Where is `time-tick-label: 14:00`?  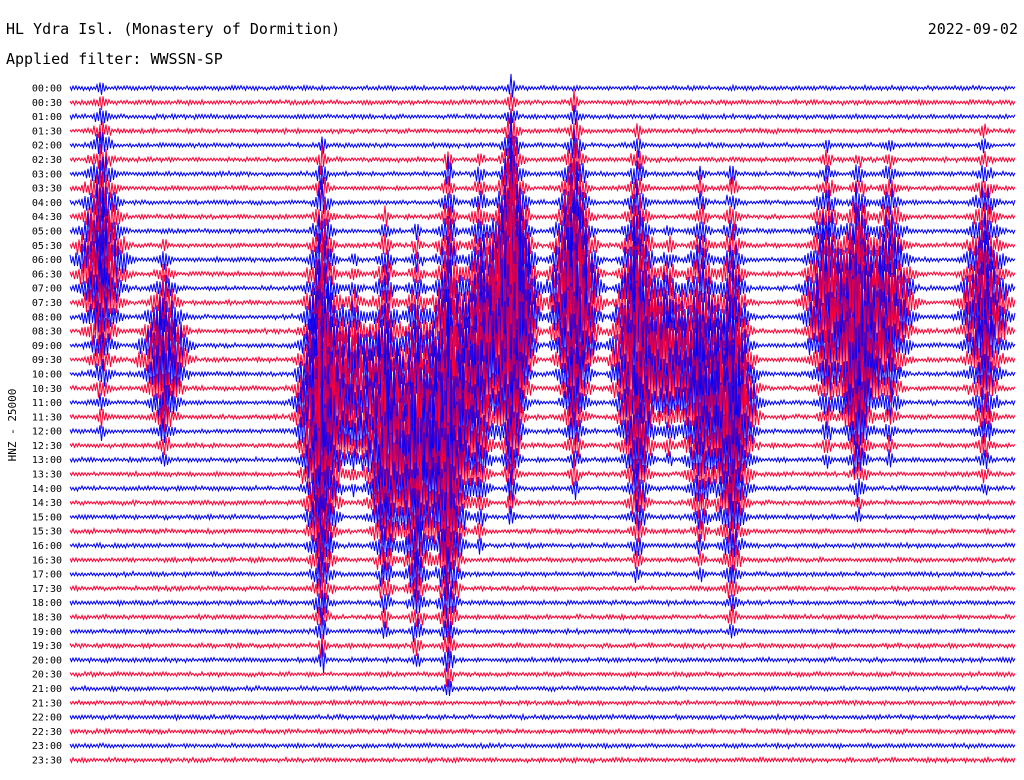 time-tick-label: 14:00 is located at coordinates (47, 489).